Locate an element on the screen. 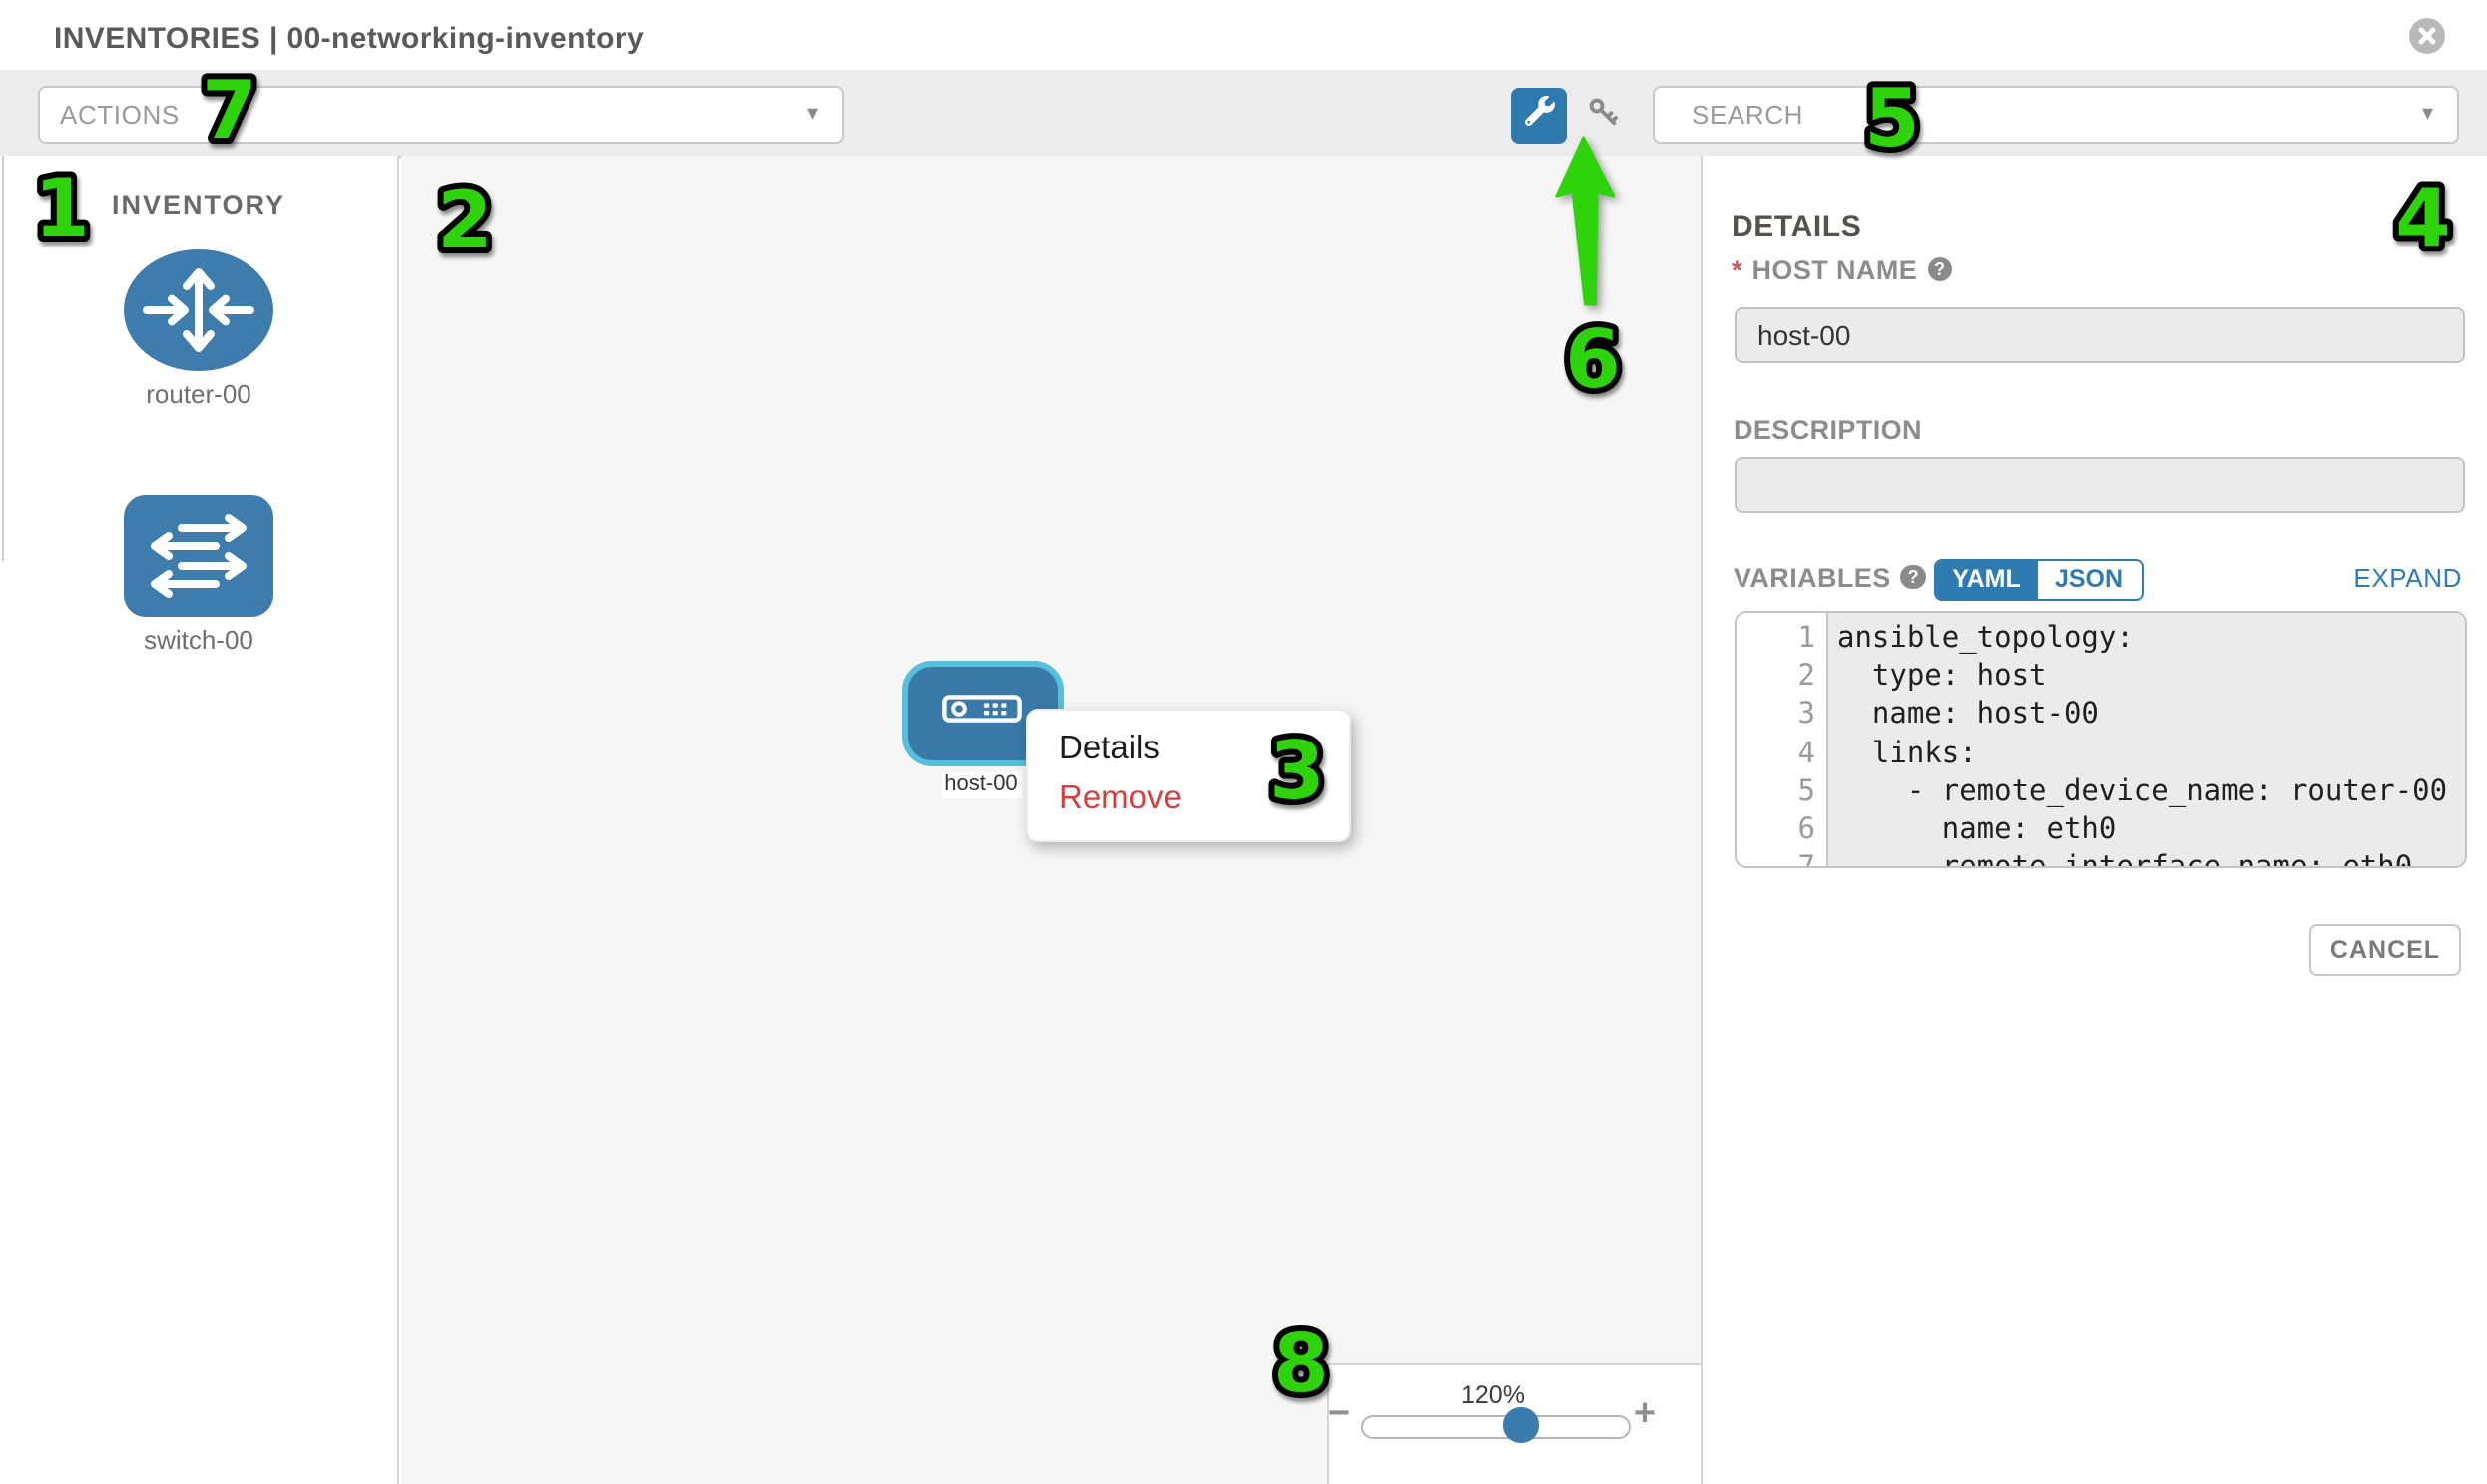  key-button is located at coordinates (1603, 115).